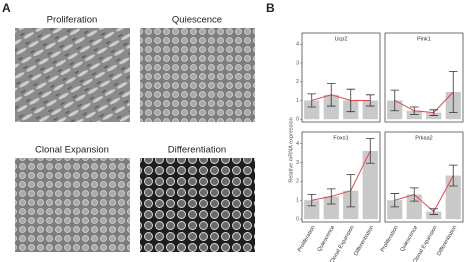 The width and height of the screenshot is (474, 262). I want to click on image-caption: Differentiation, so click(197, 150).